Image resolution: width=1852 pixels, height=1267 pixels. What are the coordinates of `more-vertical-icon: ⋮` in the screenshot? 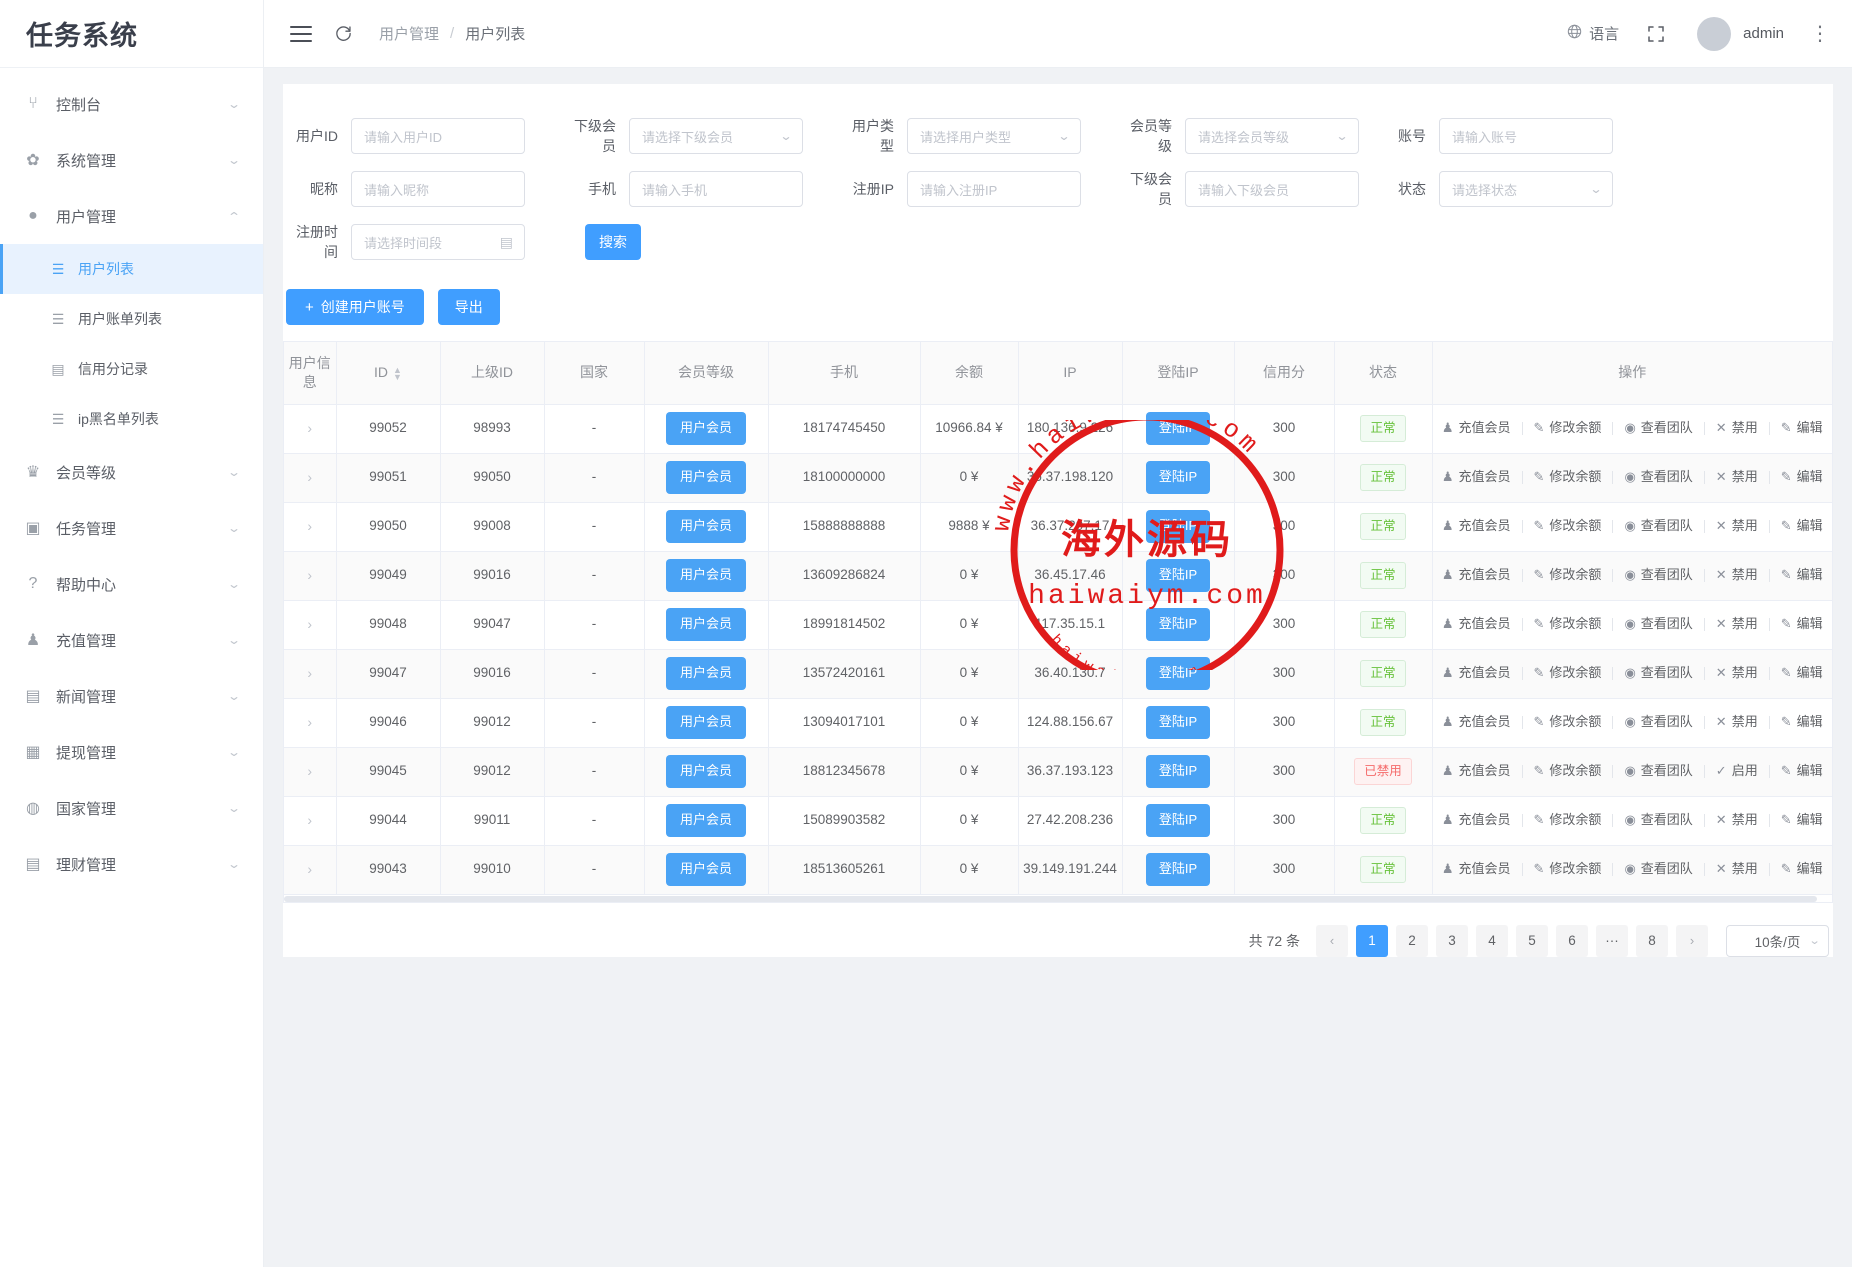 It's located at (1820, 33).